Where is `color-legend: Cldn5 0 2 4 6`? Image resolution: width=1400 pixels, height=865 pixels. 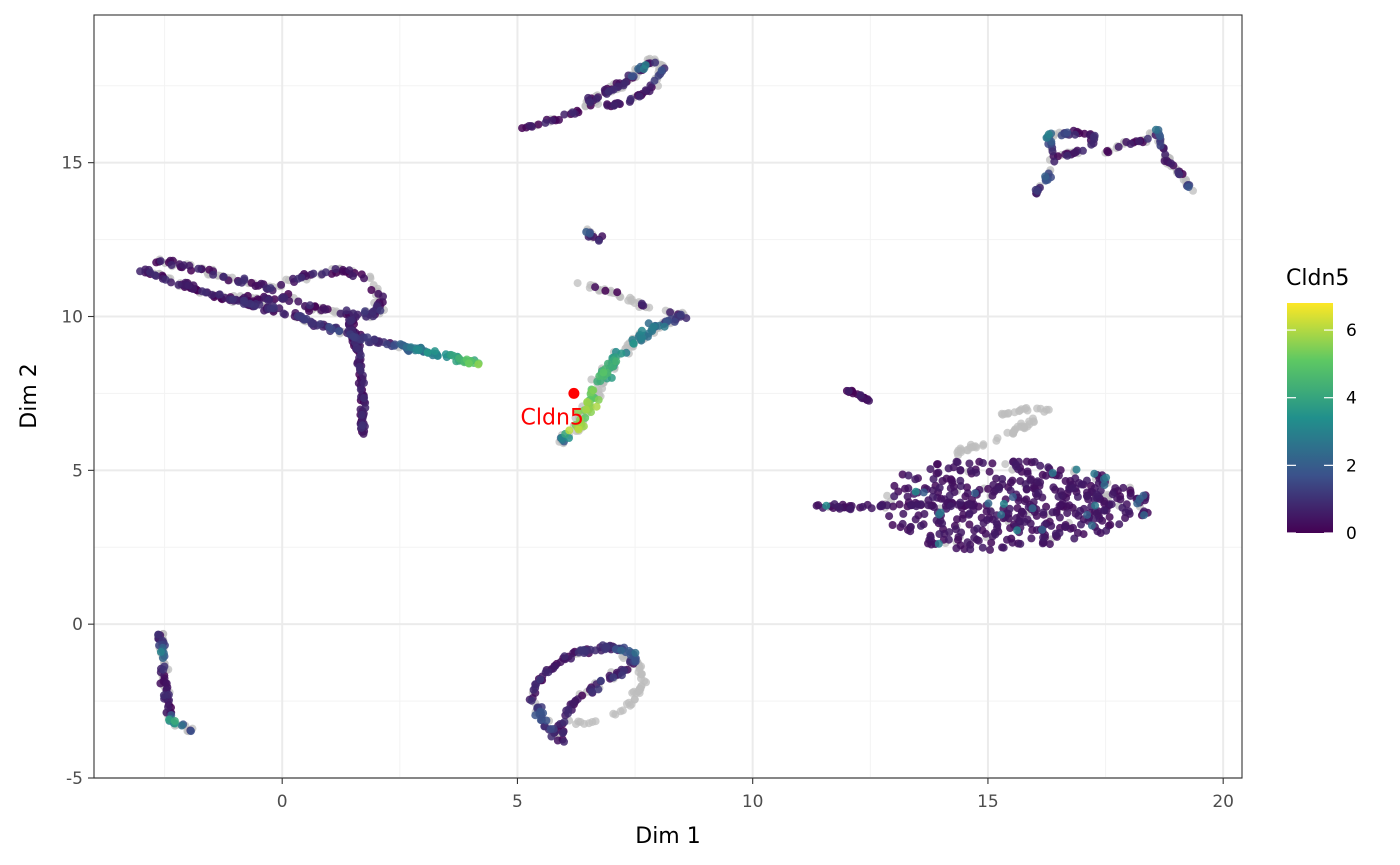
color-legend: Cldn5 0 2 4 6 is located at coordinates (1321, 405).